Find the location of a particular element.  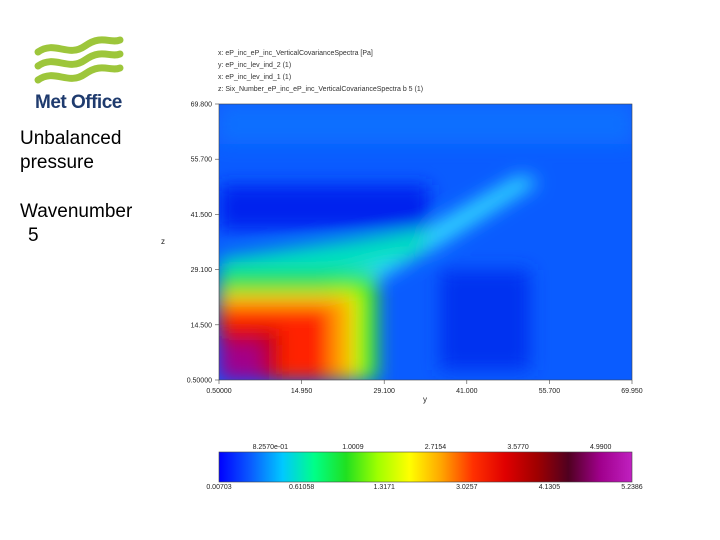

x-tick-label: 55.700 is located at coordinates (550, 391).